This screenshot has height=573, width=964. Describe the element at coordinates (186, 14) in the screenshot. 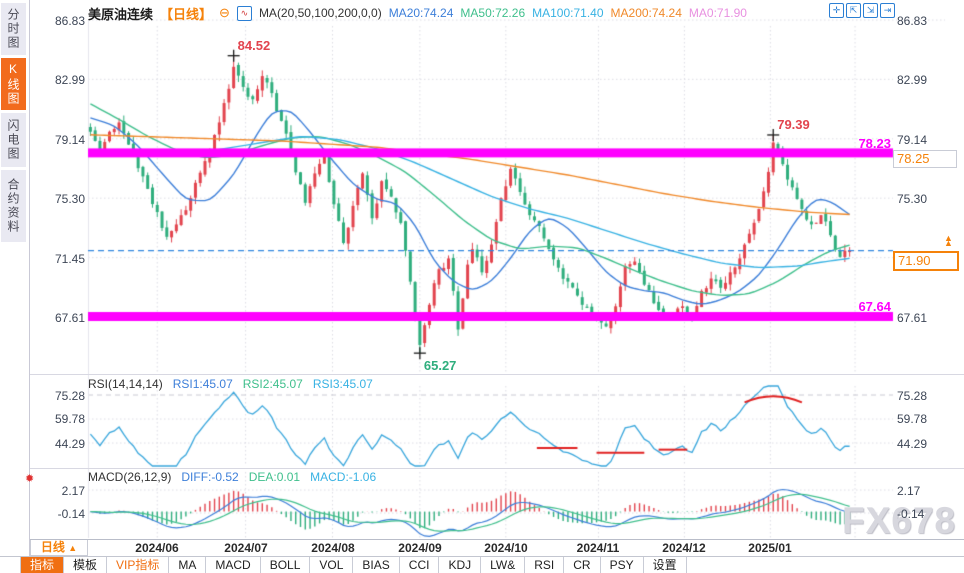

I see `period-tag: 【日线】` at that location.